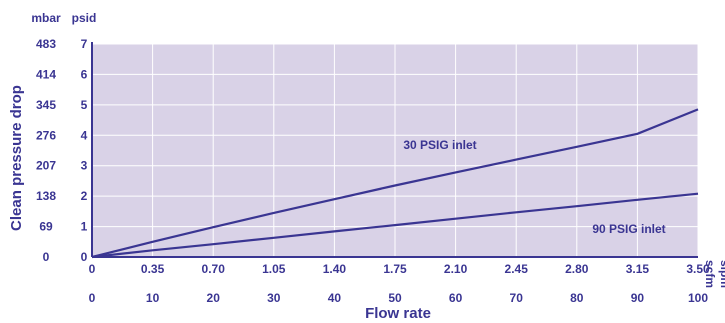 The image size is (725, 323). What do you see at coordinates (274, 298) in the screenshot?
I see `x-tick-label-slpm: 30` at bounding box center [274, 298].